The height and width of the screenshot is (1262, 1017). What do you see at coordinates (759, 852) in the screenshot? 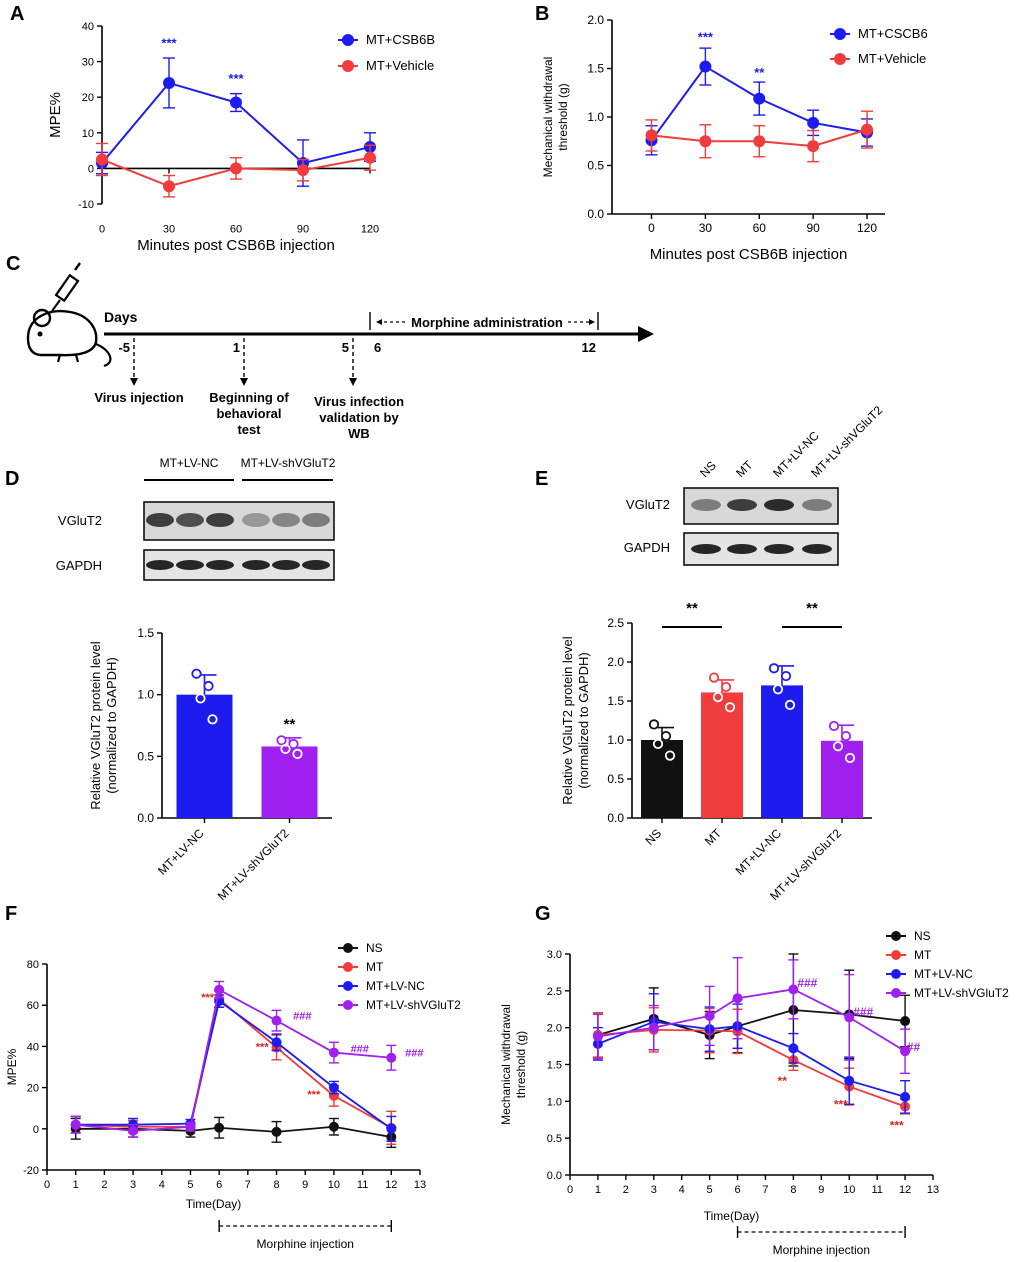
I see `x-tick-label: MT+LV-NC` at bounding box center [759, 852].